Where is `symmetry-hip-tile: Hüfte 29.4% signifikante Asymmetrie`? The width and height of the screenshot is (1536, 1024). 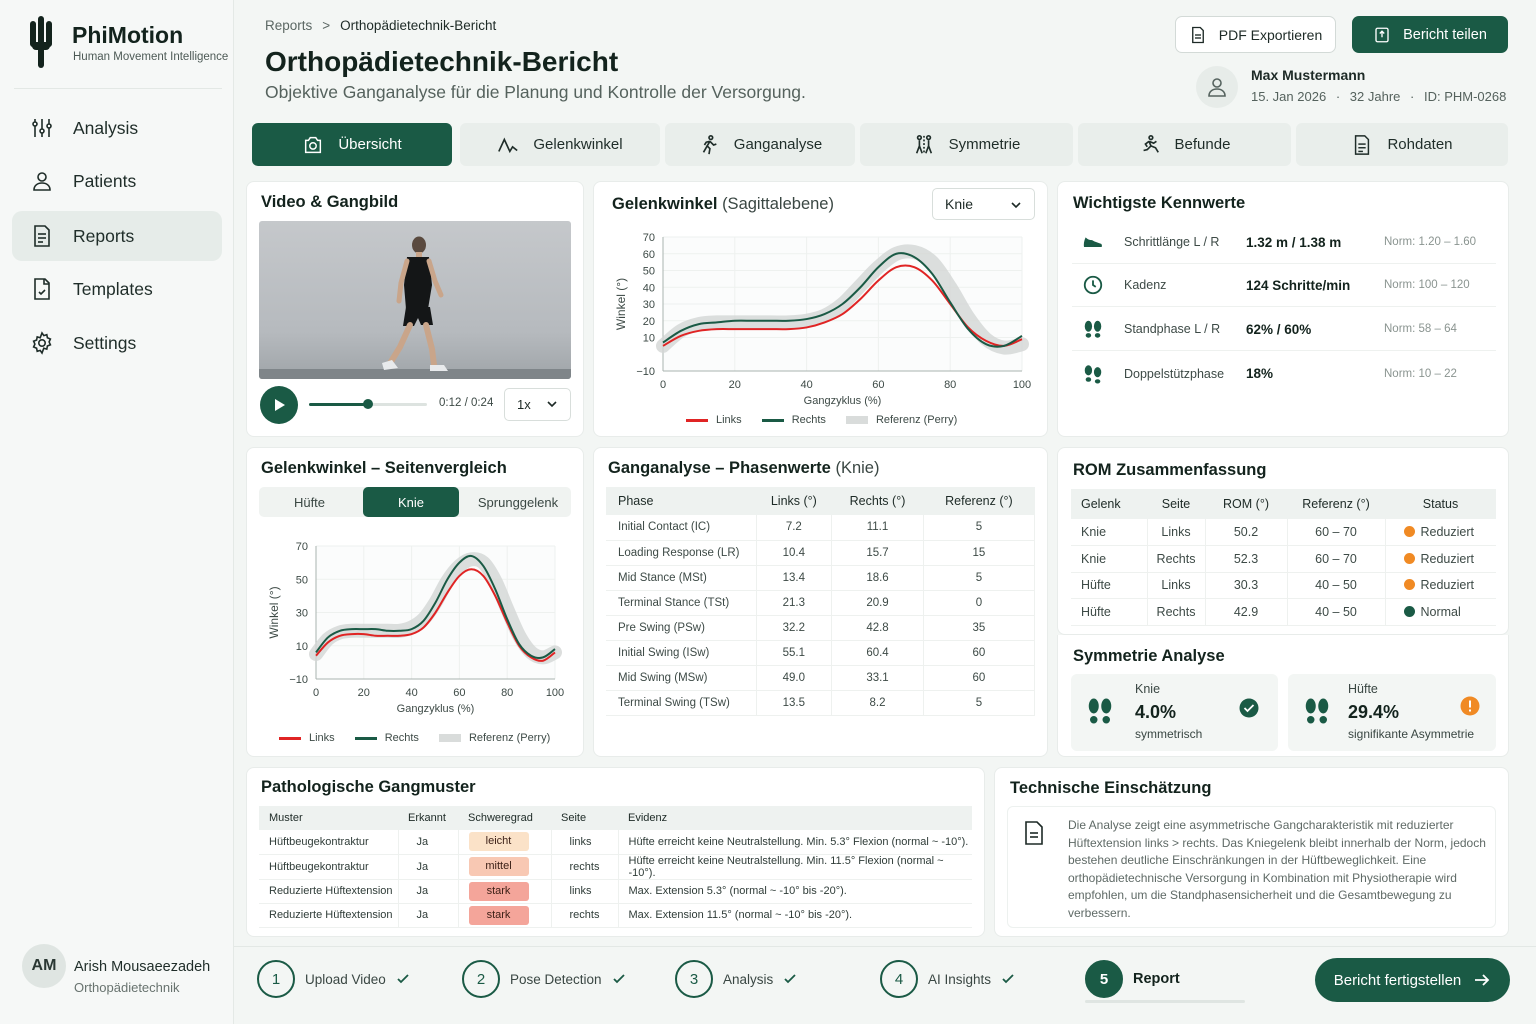 symmetry-hip-tile: Hüfte 29.4% signifikante Asymmetrie is located at coordinates (1392, 712).